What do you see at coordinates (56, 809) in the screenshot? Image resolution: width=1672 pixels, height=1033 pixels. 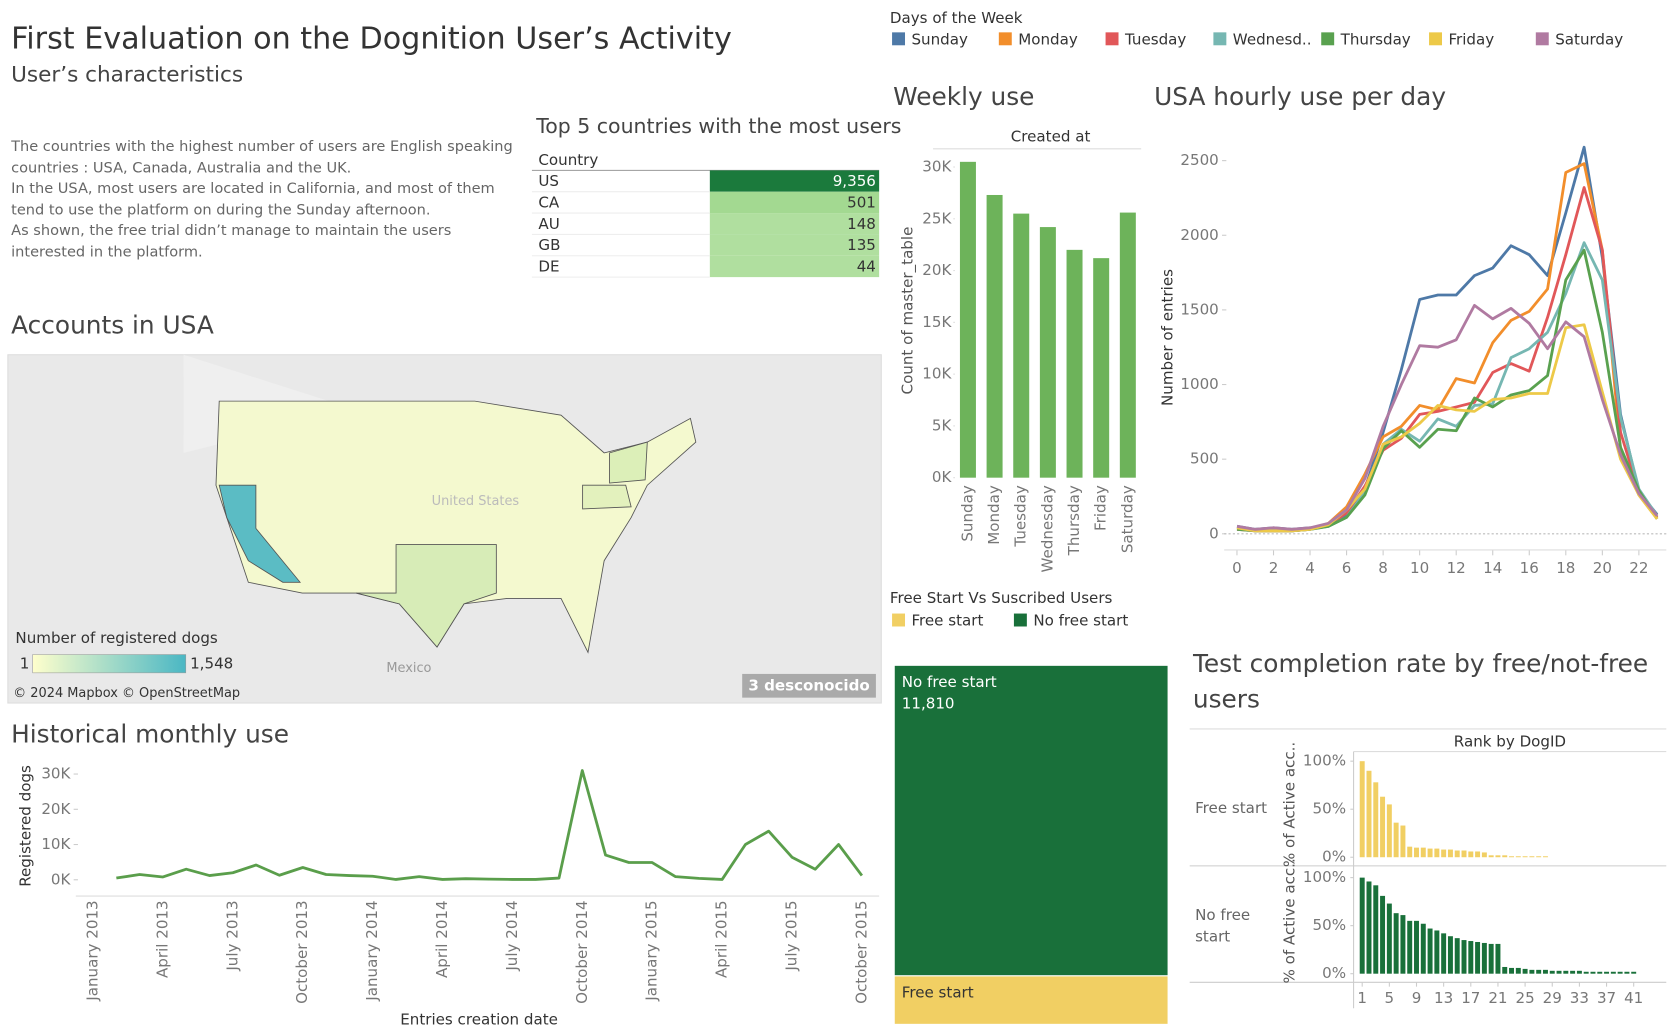 I see `y-tick-label: 20K` at bounding box center [56, 809].